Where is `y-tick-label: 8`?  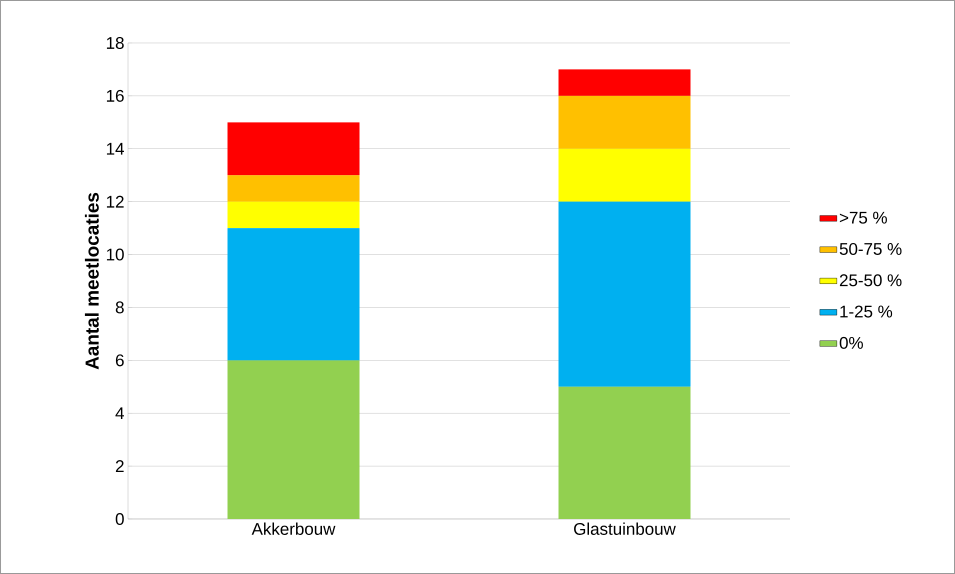 y-tick-label: 8 is located at coordinates (120, 307).